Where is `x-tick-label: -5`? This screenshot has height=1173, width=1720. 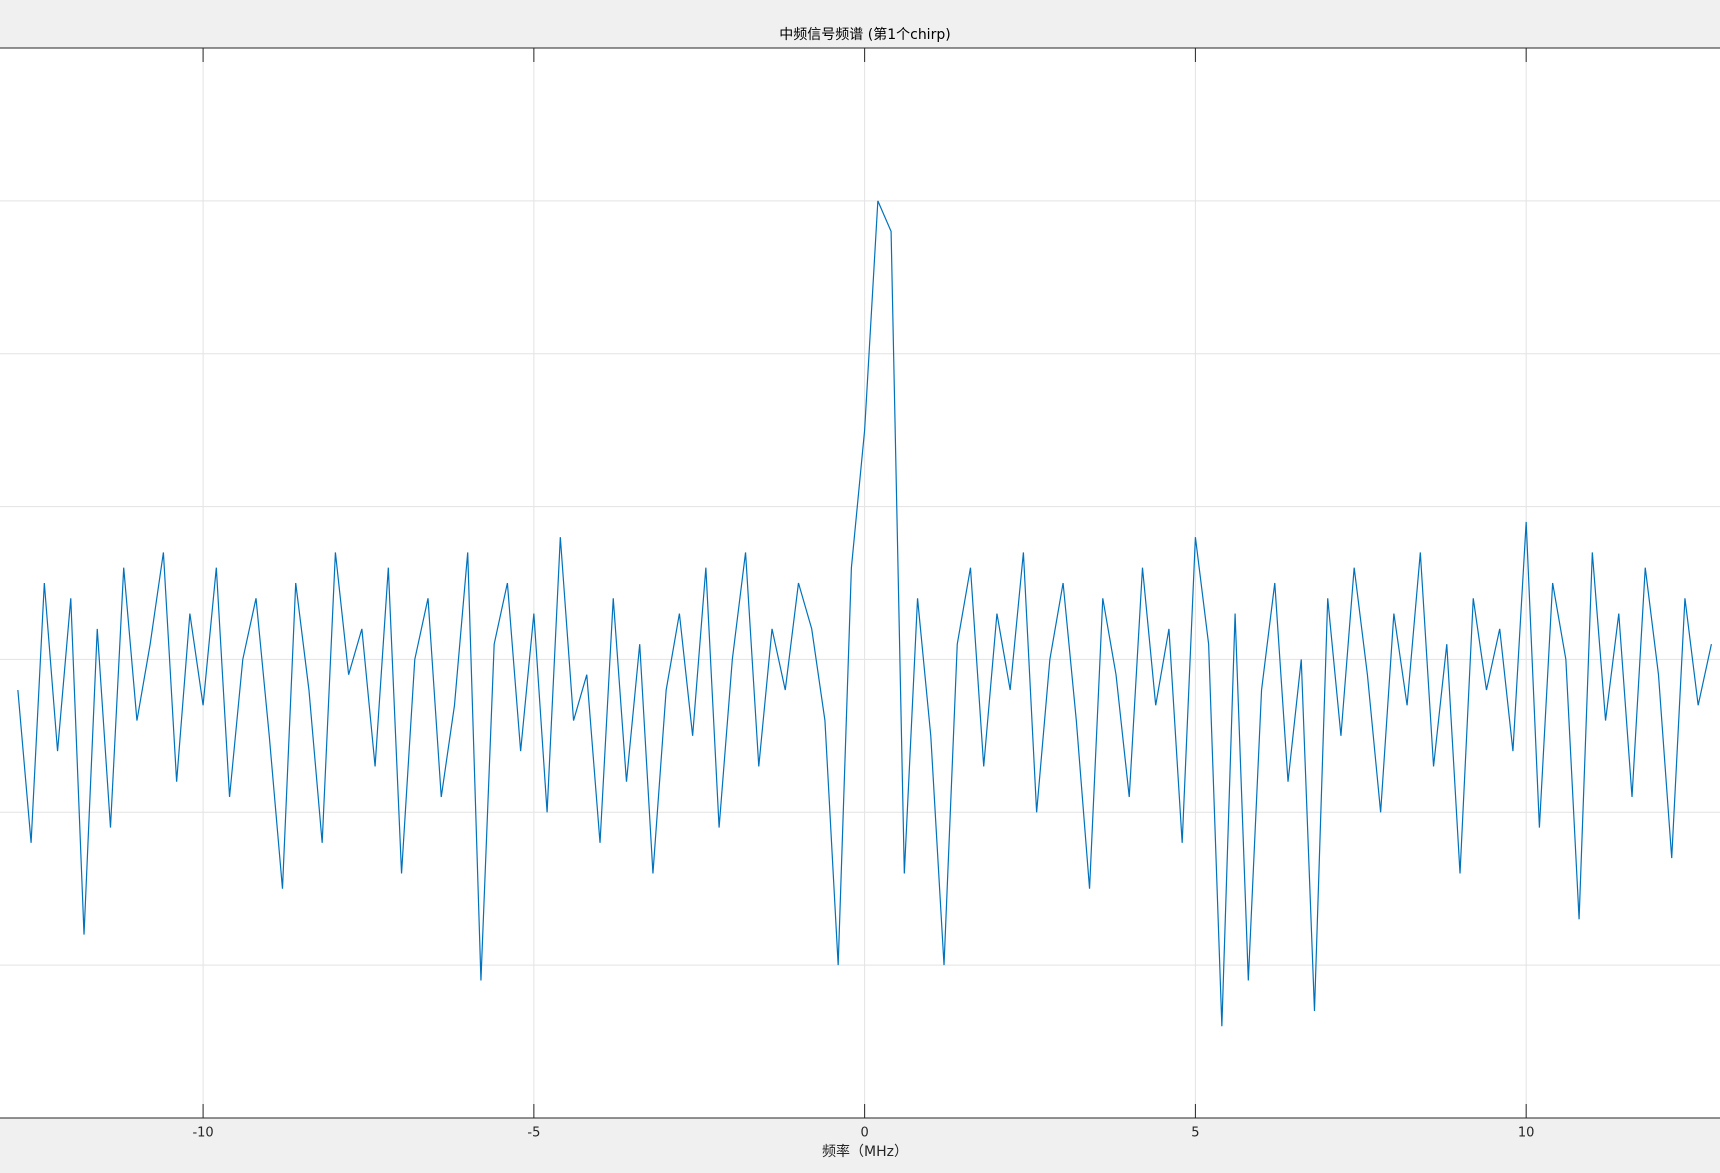
x-tick-label: -5 is located at coordinates (533, 1133).